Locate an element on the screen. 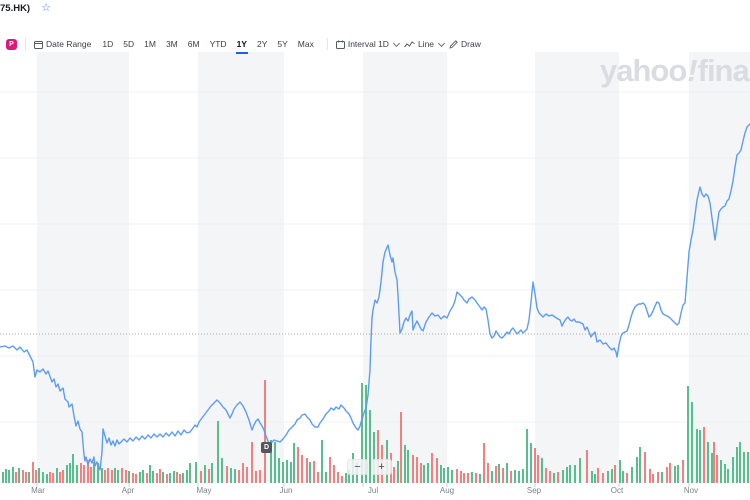 The height and width of the screenshot is (500, 750). svg-text: Mar is located at coordinates (38, 490).